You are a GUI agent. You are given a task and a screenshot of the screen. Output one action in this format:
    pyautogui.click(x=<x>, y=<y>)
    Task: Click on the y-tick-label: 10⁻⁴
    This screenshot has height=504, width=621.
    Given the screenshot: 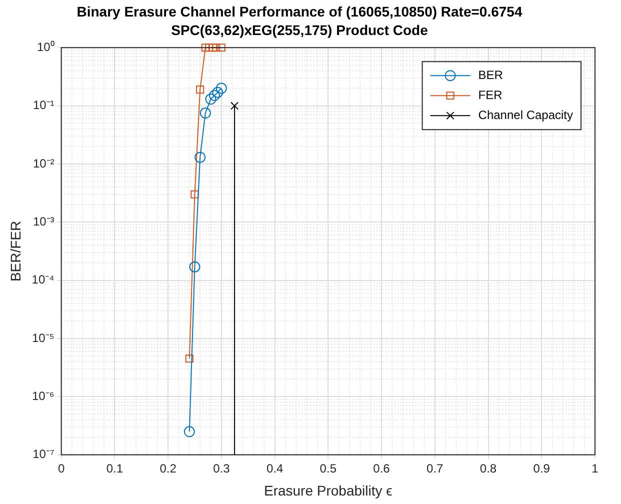 What is the action you would take?
    pyautogui.click(x=43, y=279)
    